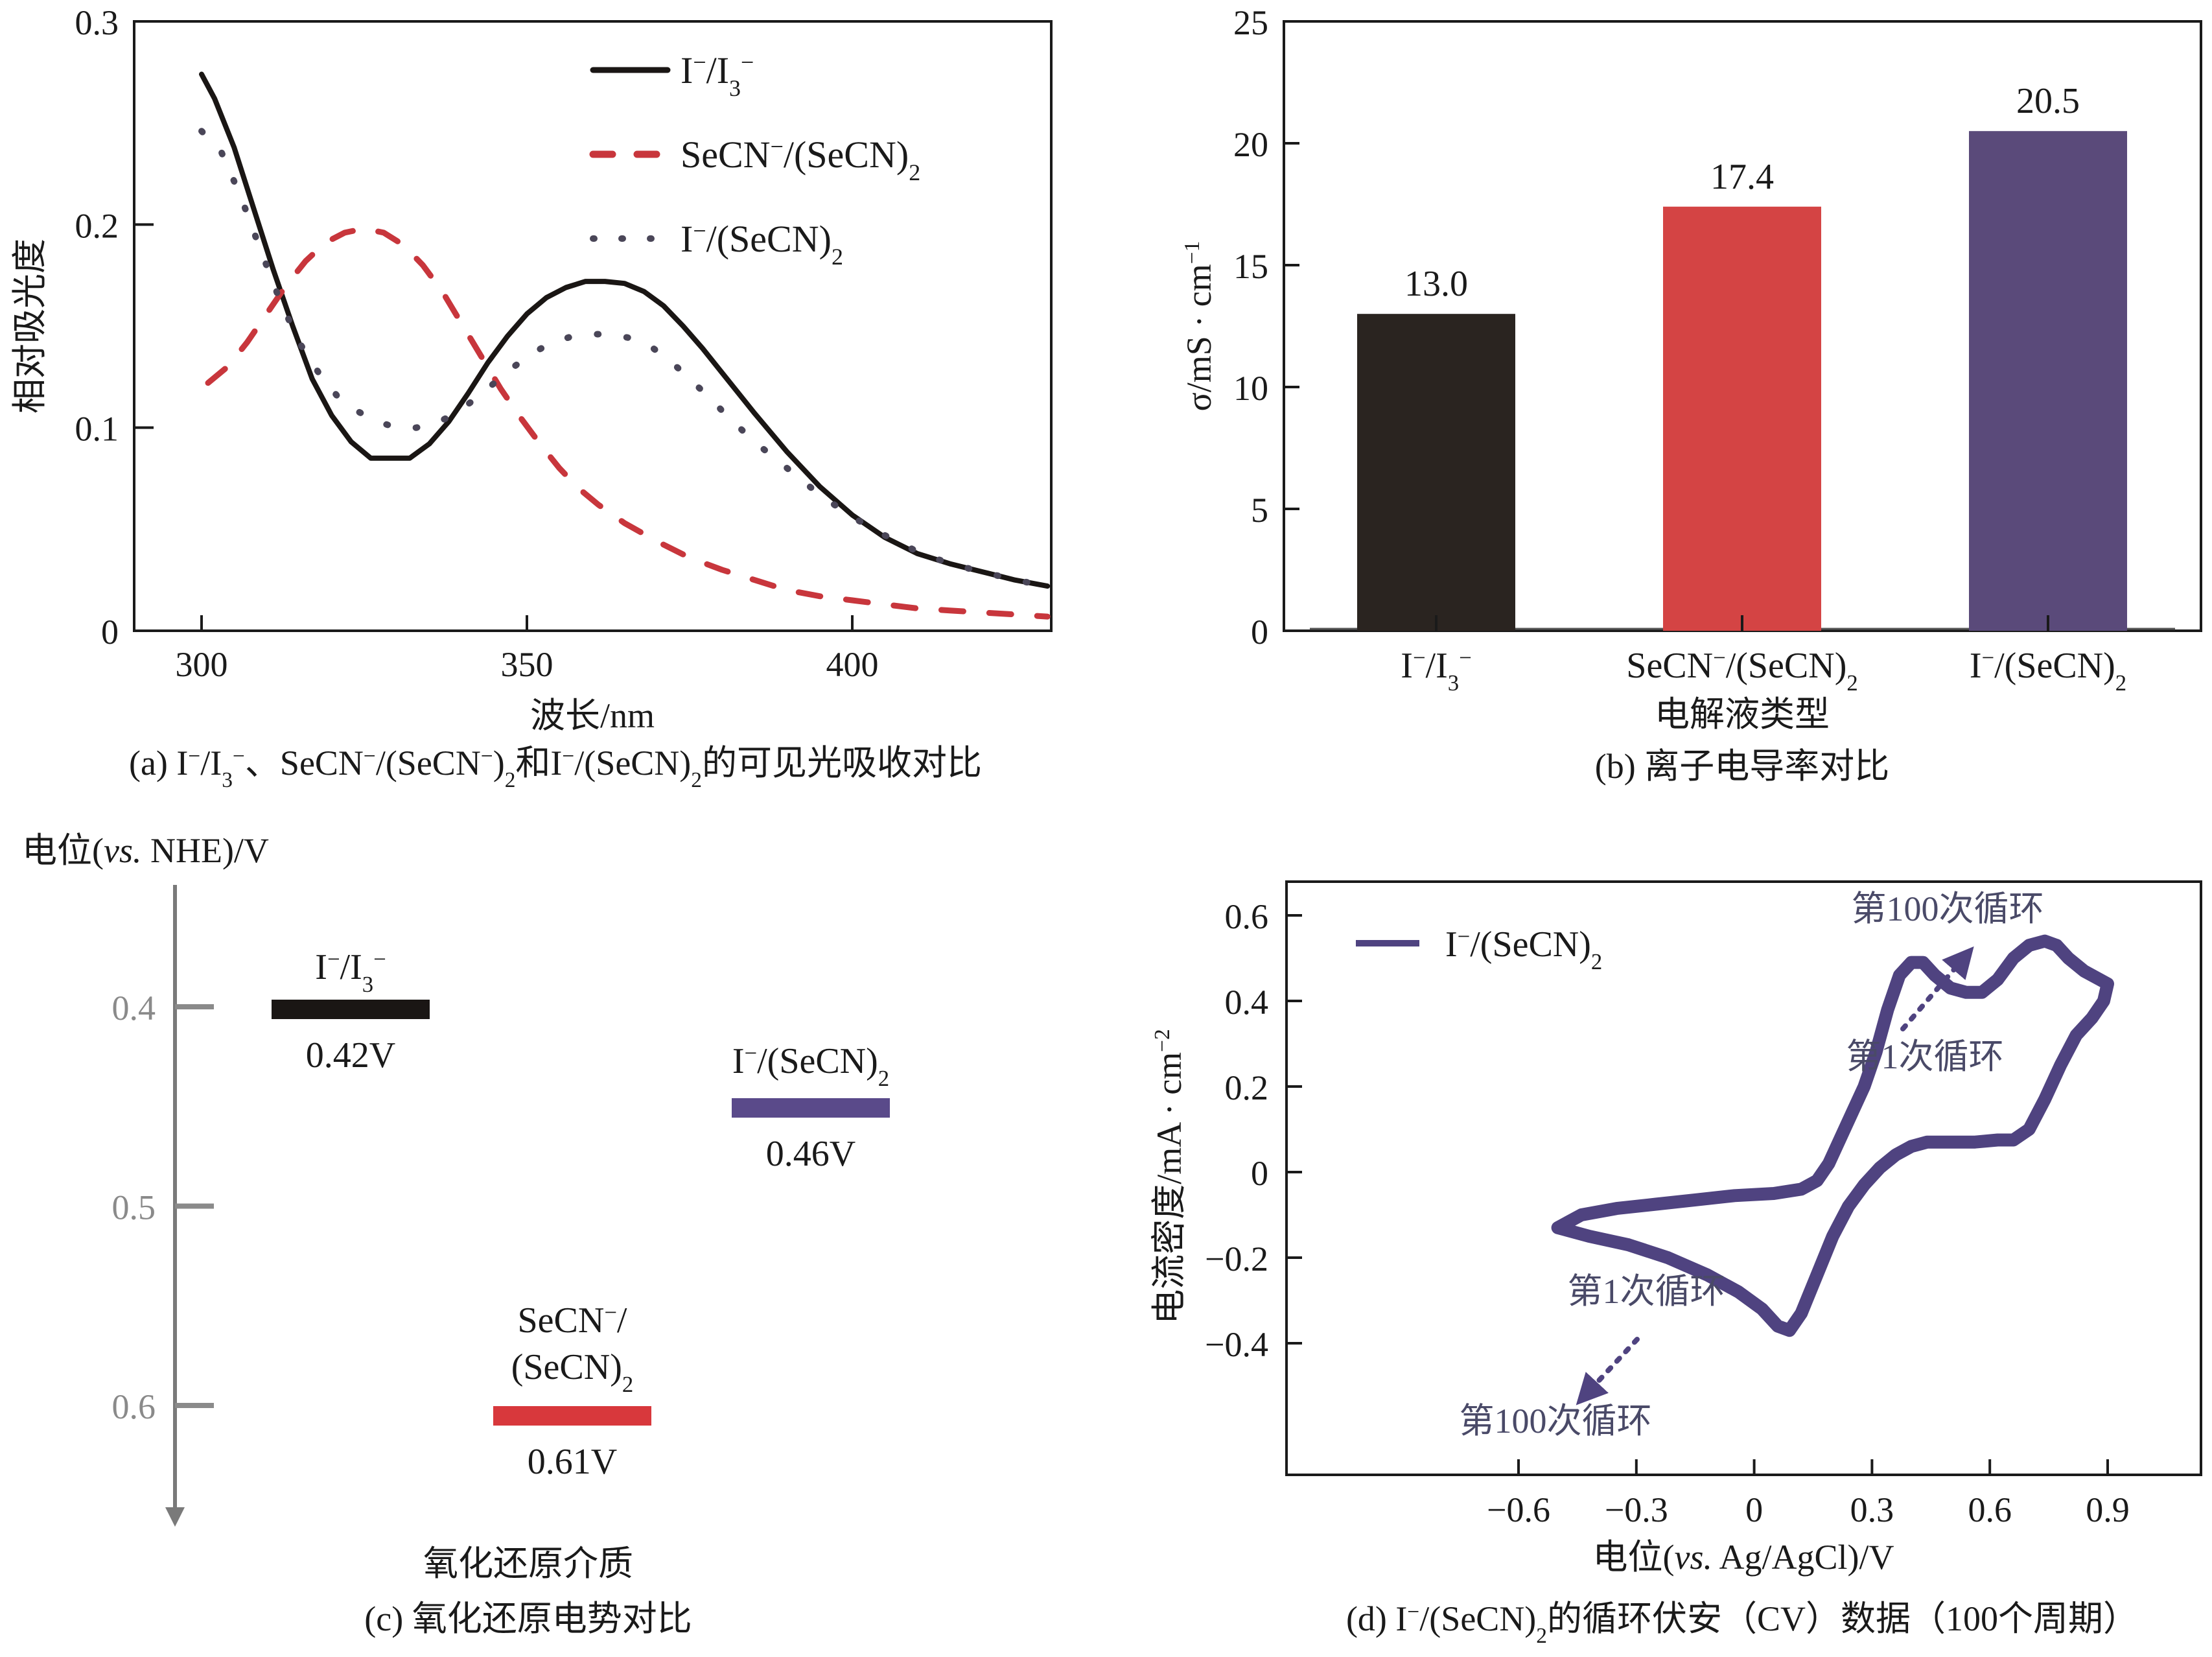 The width and height of the screenshot is (2212, 1657). I want to click on bar-value-label: 13.0, so click(1436, 284).